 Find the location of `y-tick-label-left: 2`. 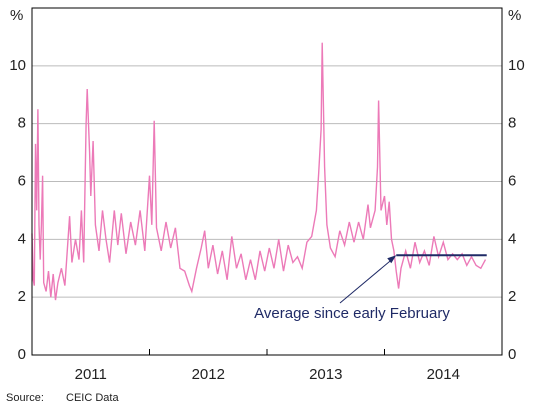

y-tick-label-left: 2 is located at coordinates (22, 296).